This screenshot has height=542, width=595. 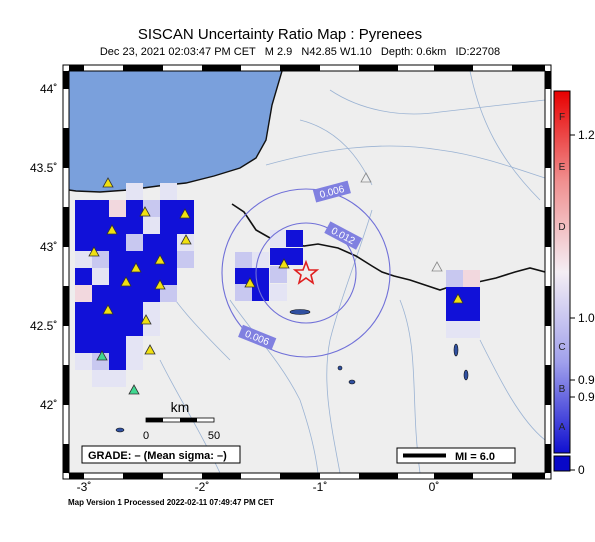 I want to click on star-icon, so click(x=306, y=272).